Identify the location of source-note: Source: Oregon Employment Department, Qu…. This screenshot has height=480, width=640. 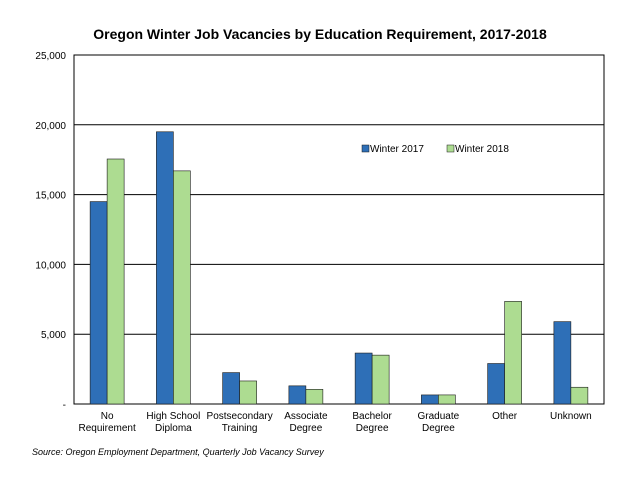
(178, 452).